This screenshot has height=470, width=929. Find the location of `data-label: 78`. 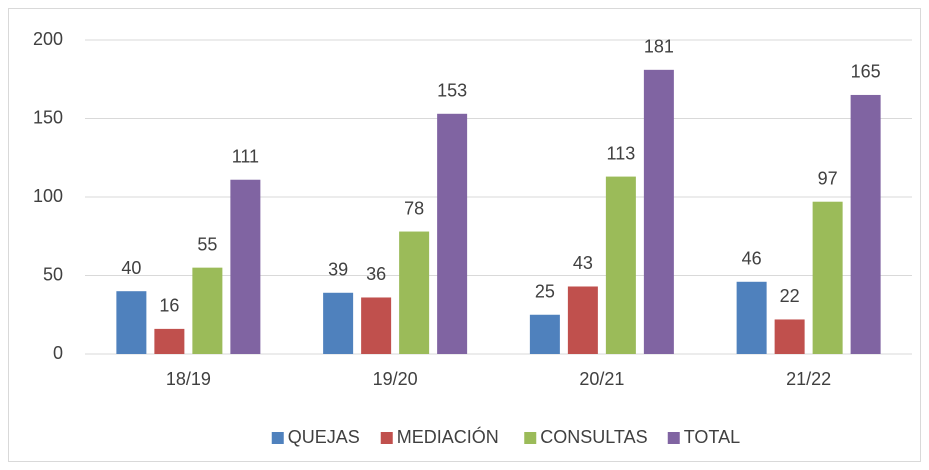

data-label: 78 is located at coordinates (414, 208).